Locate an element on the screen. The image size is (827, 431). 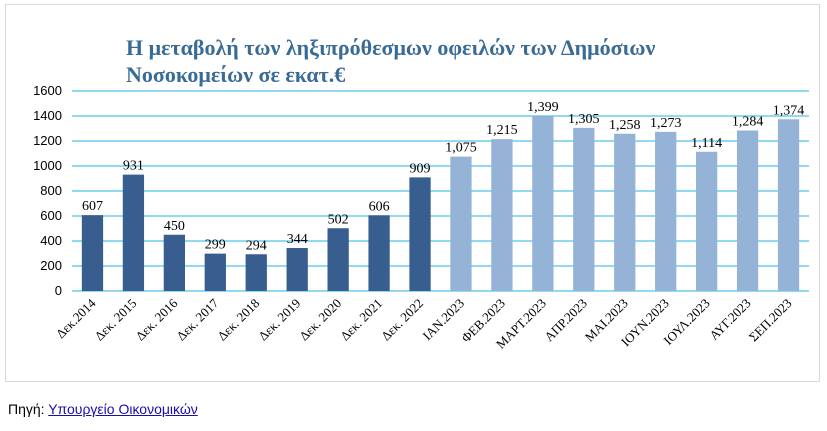
y-tick-label: 600 is located at coordinates (51, 215).